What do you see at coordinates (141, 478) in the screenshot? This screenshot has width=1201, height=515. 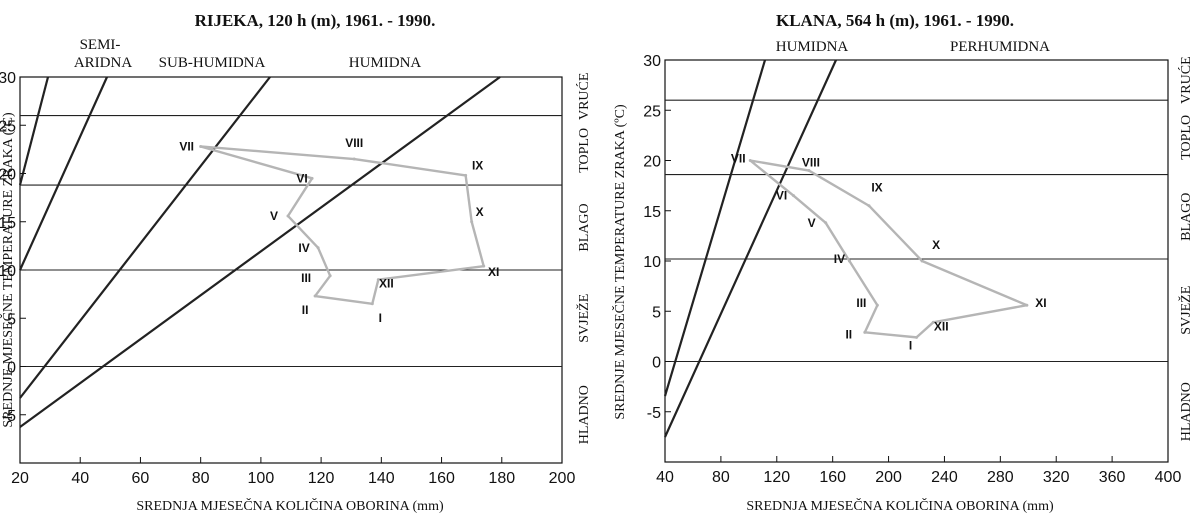 I see `x-tick-label: 60` at bounding box center [141, 478].